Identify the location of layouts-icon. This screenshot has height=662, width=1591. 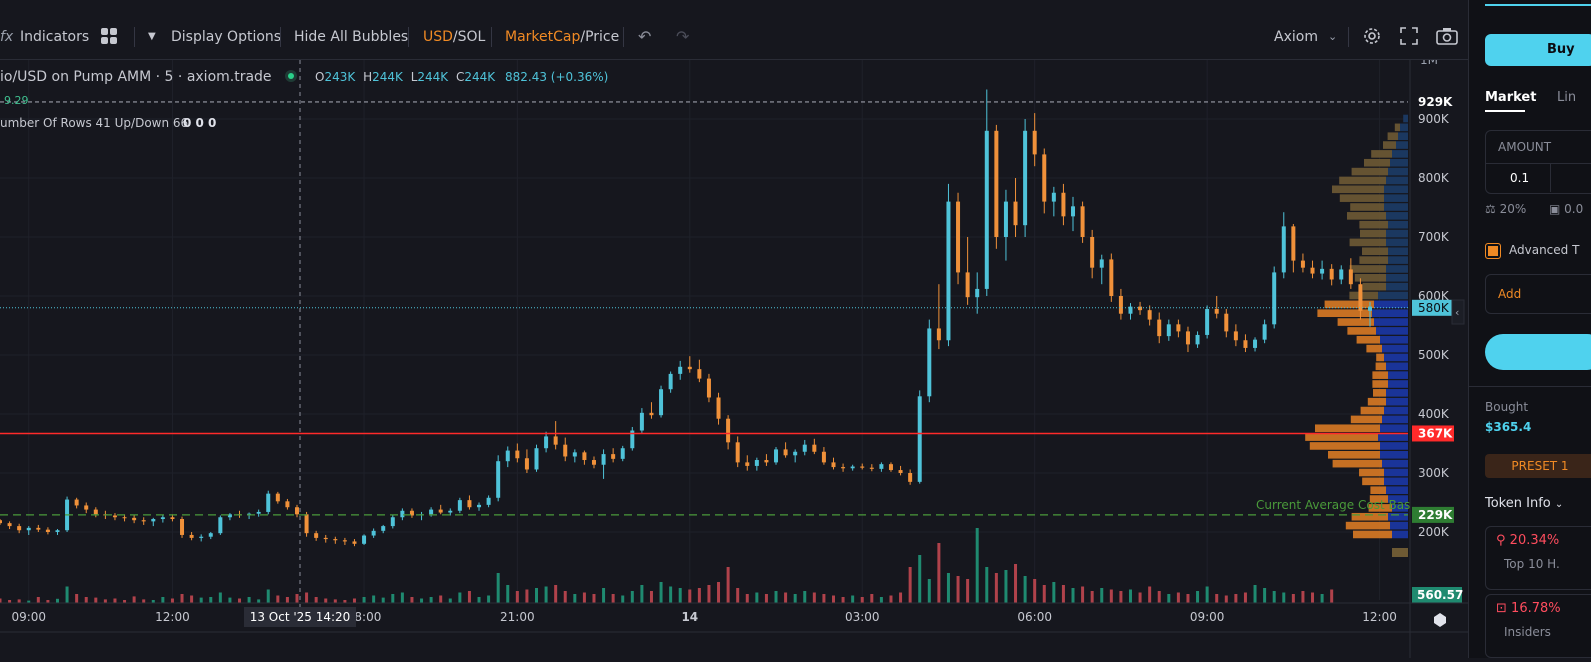
(109, 37).